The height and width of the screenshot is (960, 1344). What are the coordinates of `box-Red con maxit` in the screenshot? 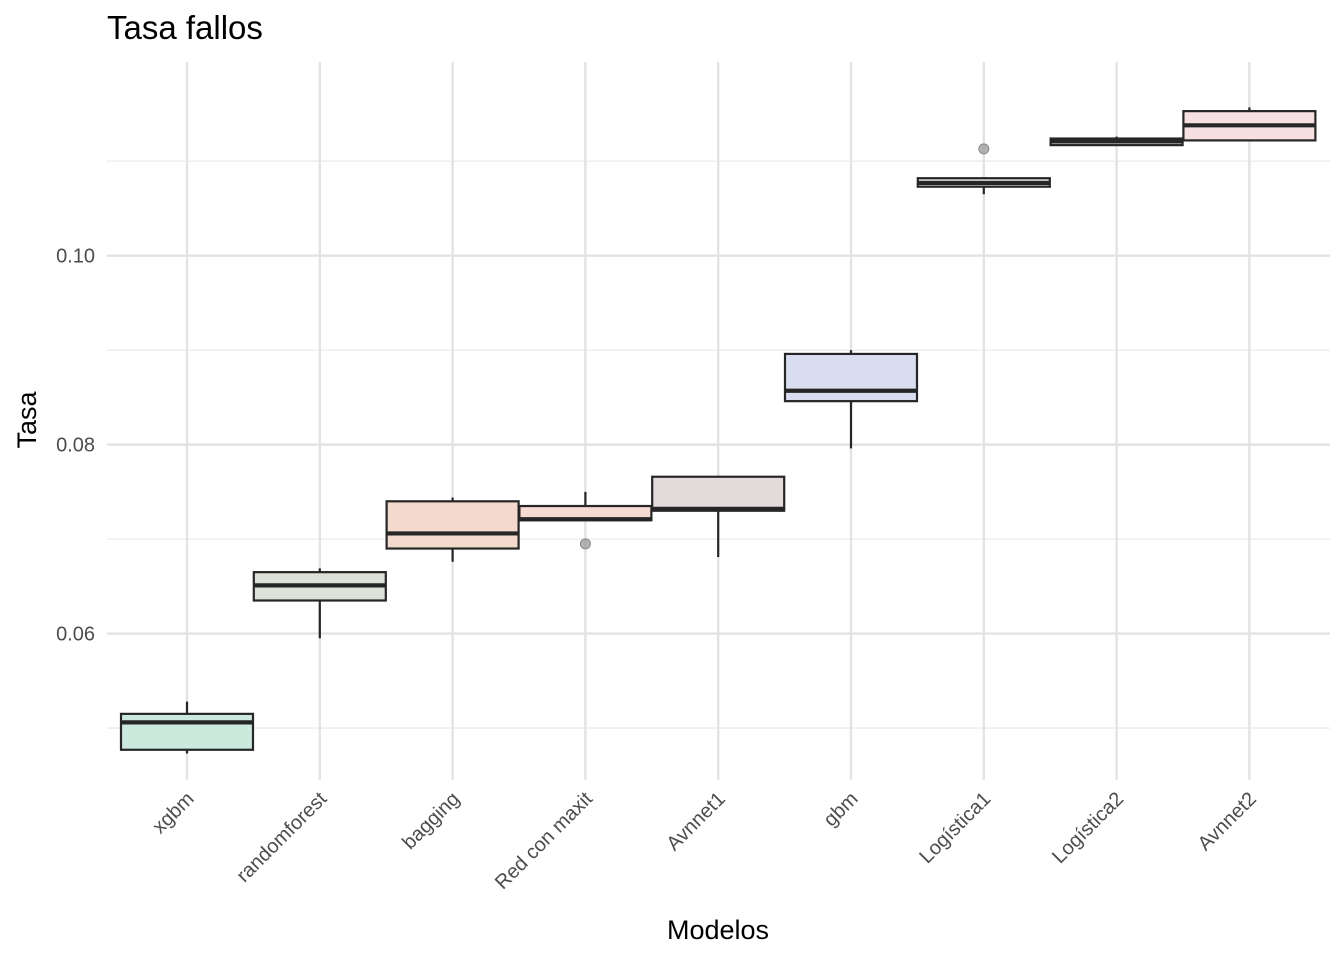 It's located at (585, 520).